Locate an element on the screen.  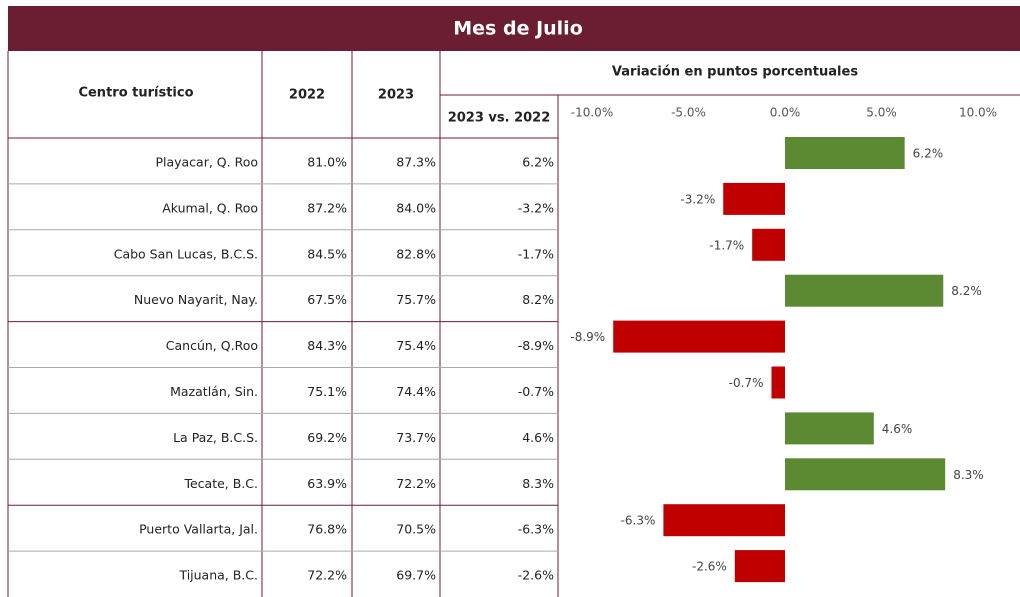
cell: 8.3% is located at coordinates (538, 483).